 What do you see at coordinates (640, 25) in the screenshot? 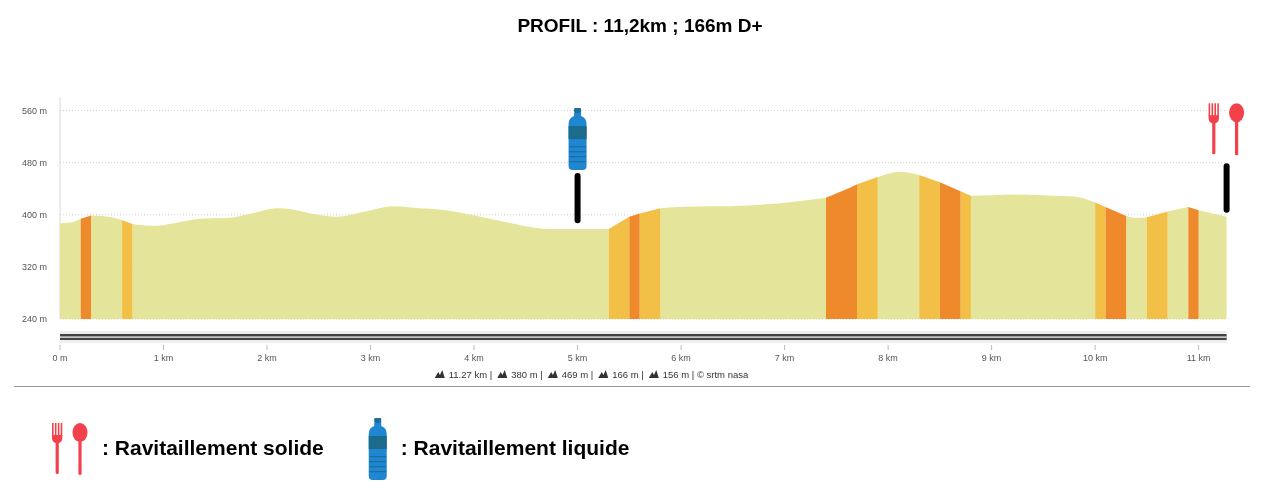
I see `chart-title: PROFIL : 11,2km ; 166m D+` at bounding box center [640, 25].